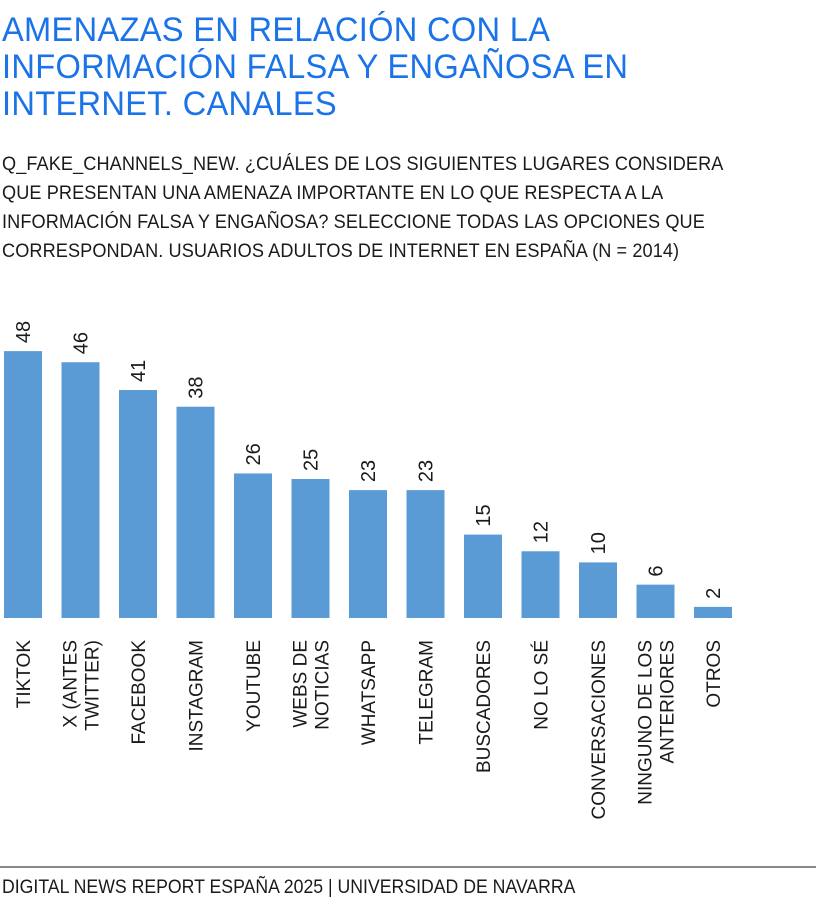 This screenshot has width=816, height=907. I want to click on category-label: WEBS DE, so click(301, 684).